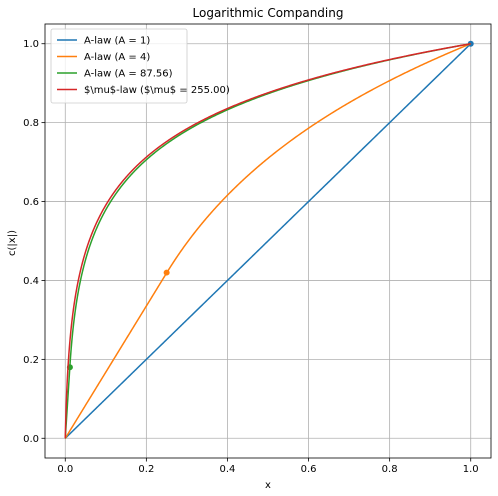 Image resolution: width=498 pixels, height=496 pixels. What do you see at coordinates (128, 74) in the screenshot?
I see `legend-label-2: A-law (A = 87.56)` at bounding box center [128, 74].